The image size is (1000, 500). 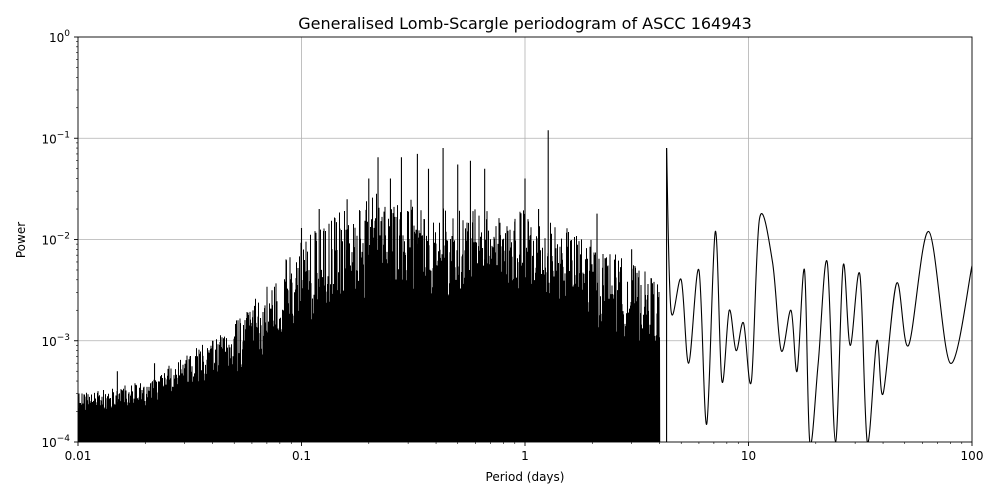 What do you see at coordinates (748, 456) in the screenshot?
I see `x-tick-label: 10` at bounding box center [748, 456].